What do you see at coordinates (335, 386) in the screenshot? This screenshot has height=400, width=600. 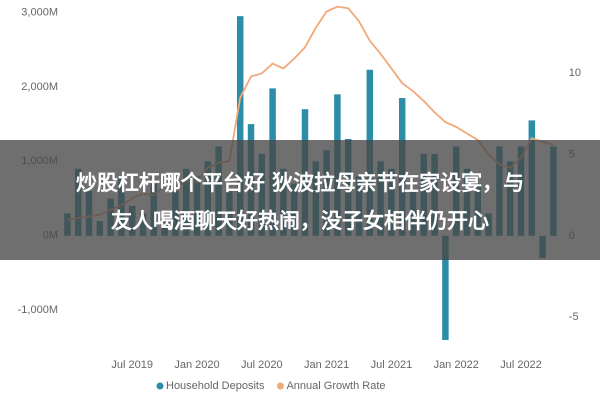 I see `legend-label: Annual Growth Rate` at bounding box center [335, 386].